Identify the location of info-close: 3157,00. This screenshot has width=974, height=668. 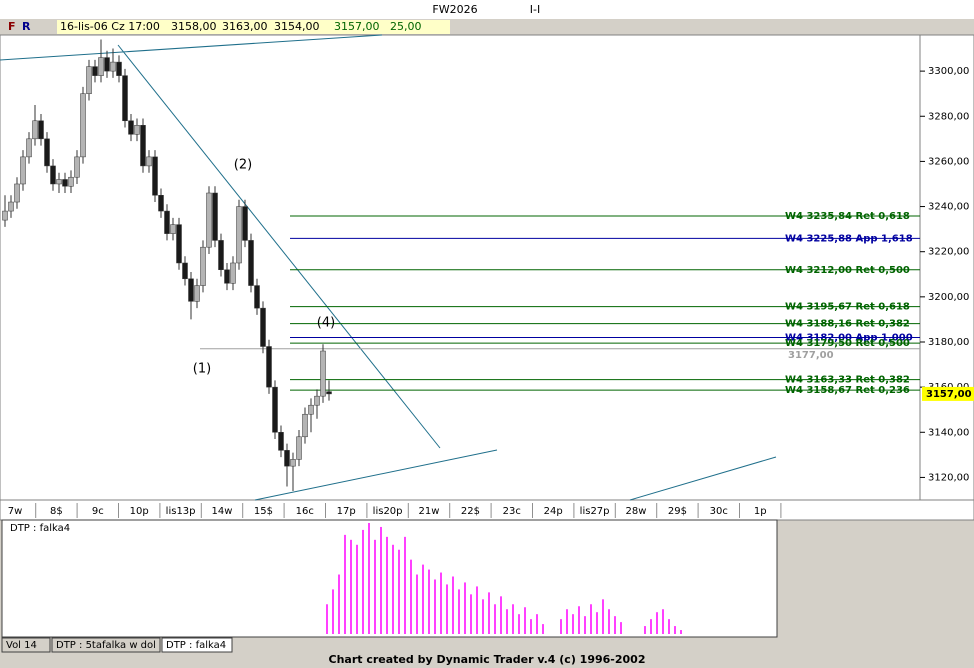
(357, 26).